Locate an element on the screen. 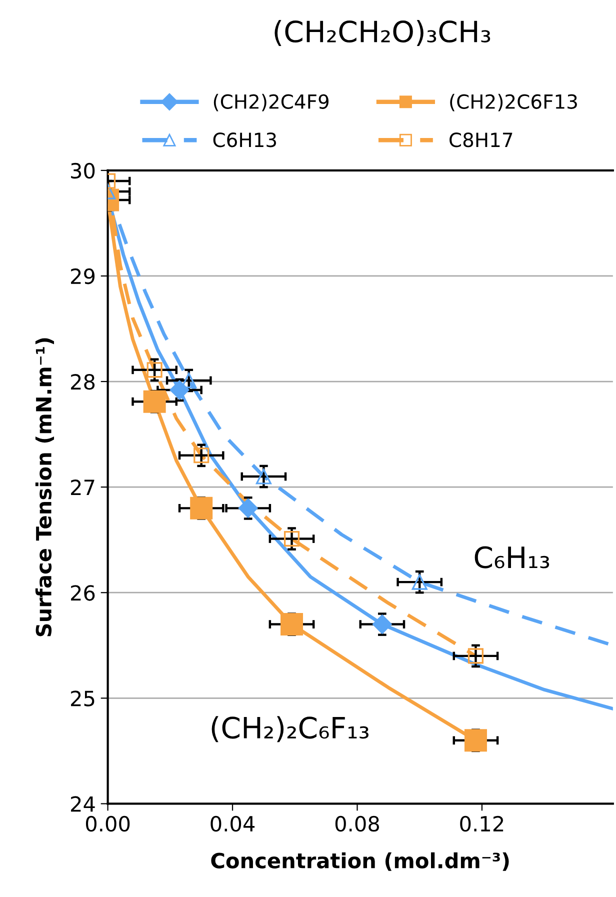 The height and width of the screenshot is (897, 616). legend-label: C8H17 is located at coordinates (481, 140).